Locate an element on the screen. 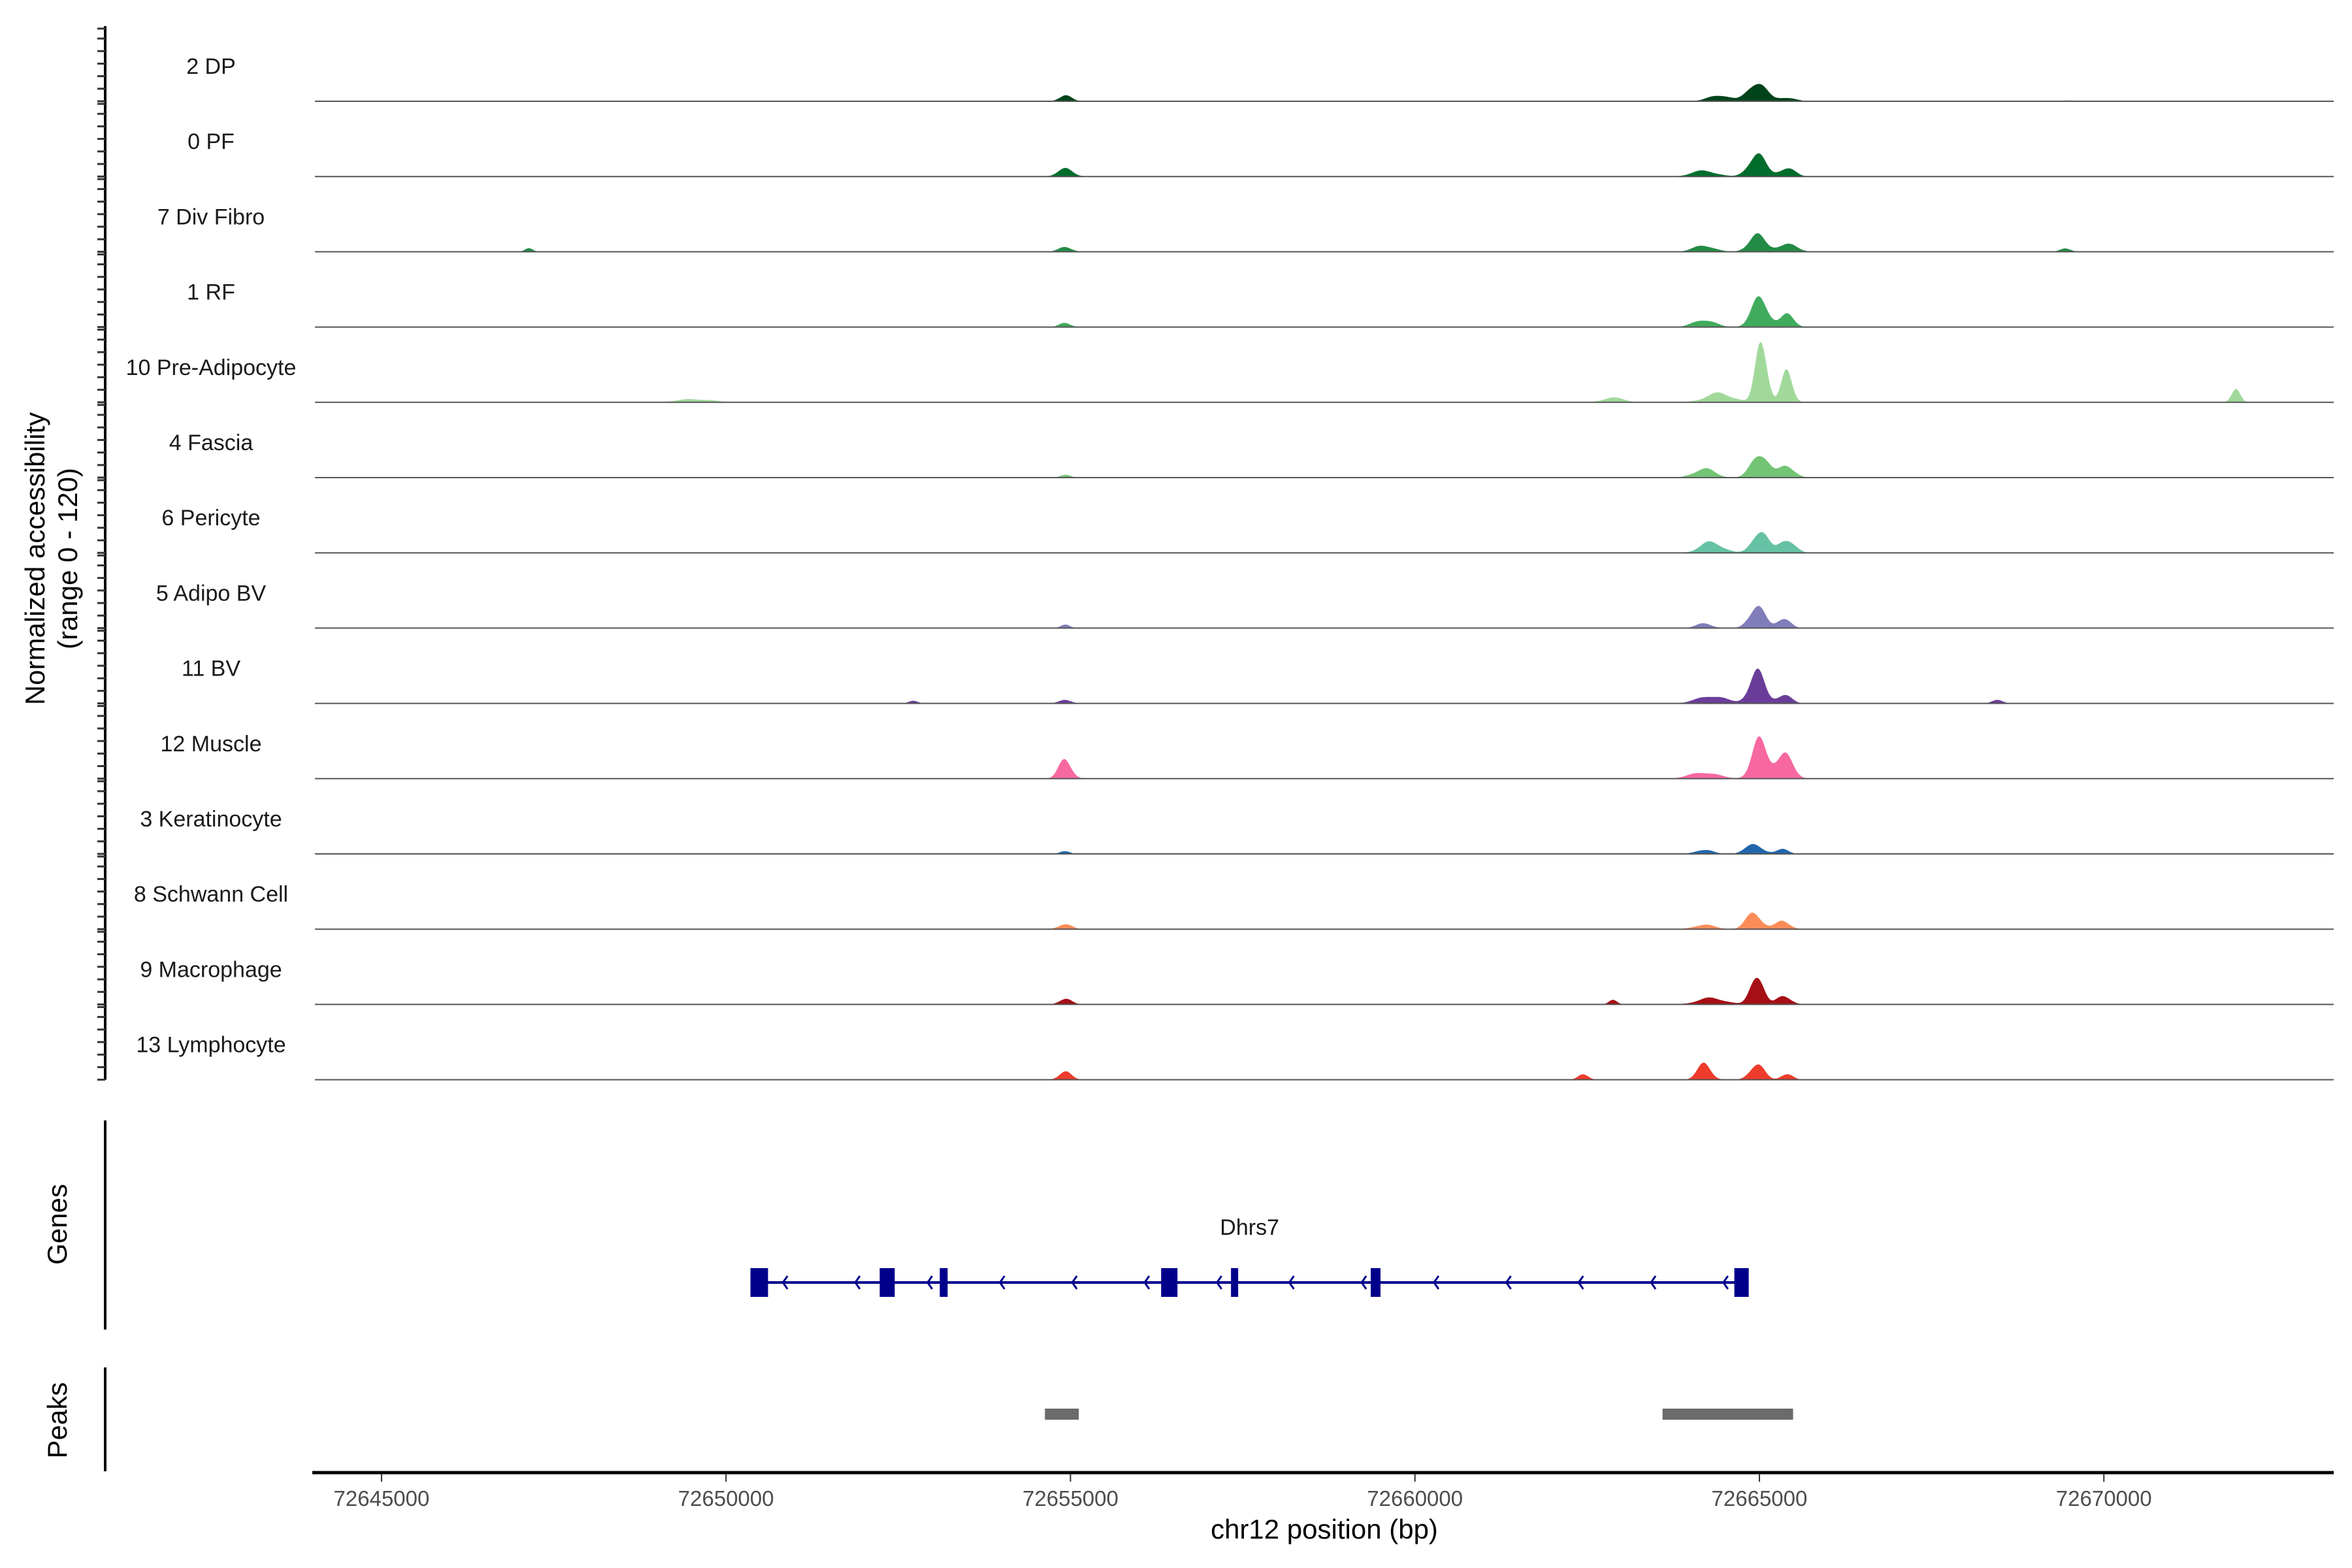  y-axis-title: Normalized accessibility is located at coordinates (35, 558).